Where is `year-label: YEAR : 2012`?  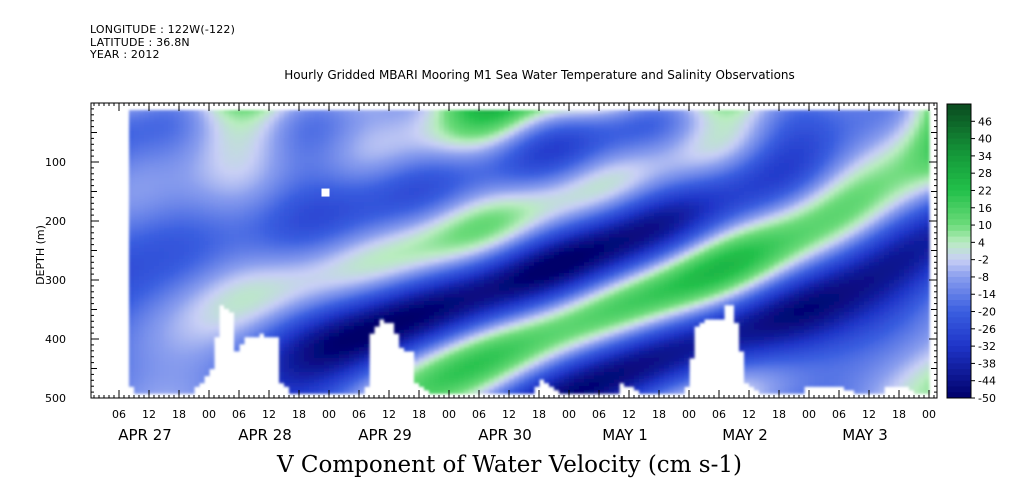
year-label: YEAR : 2012 is located at coordinates (125, 54).